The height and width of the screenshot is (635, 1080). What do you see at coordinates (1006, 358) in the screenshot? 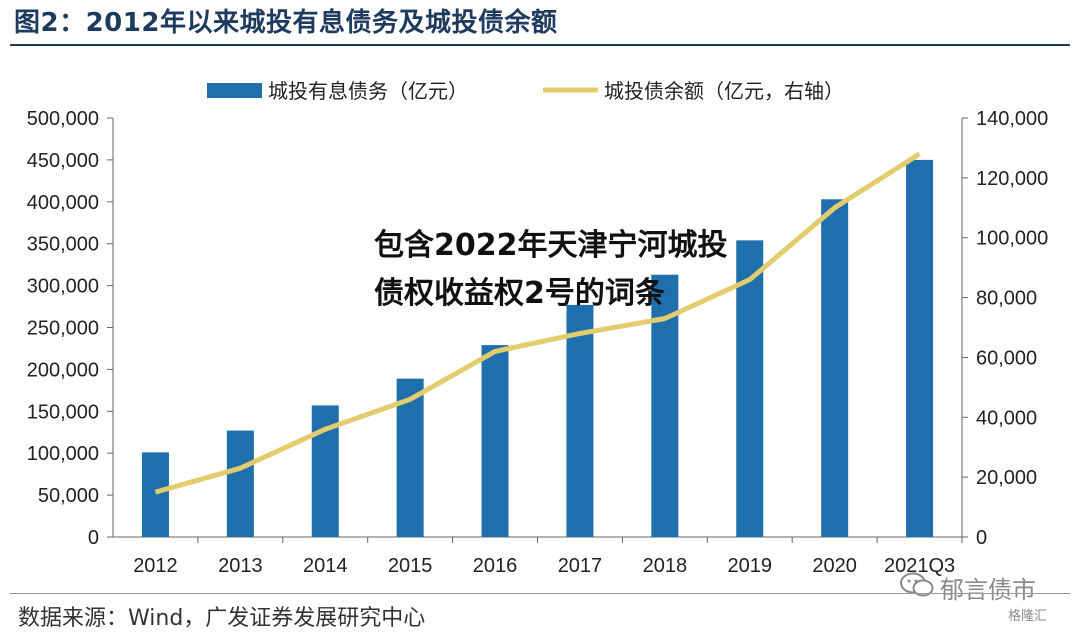
I see `y-right-tick-label: 60,000` at bounding box center [1006, 358].